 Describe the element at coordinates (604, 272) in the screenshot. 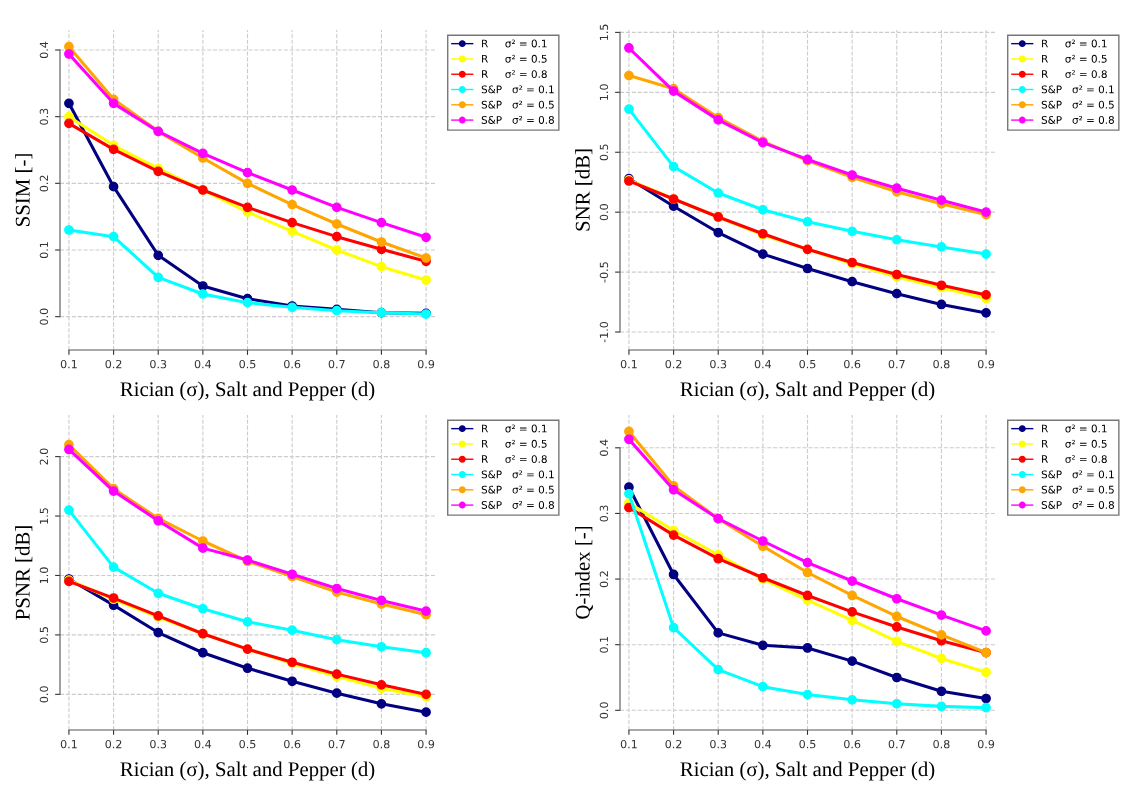

I see `y-tick-label: -0.5` at that location.